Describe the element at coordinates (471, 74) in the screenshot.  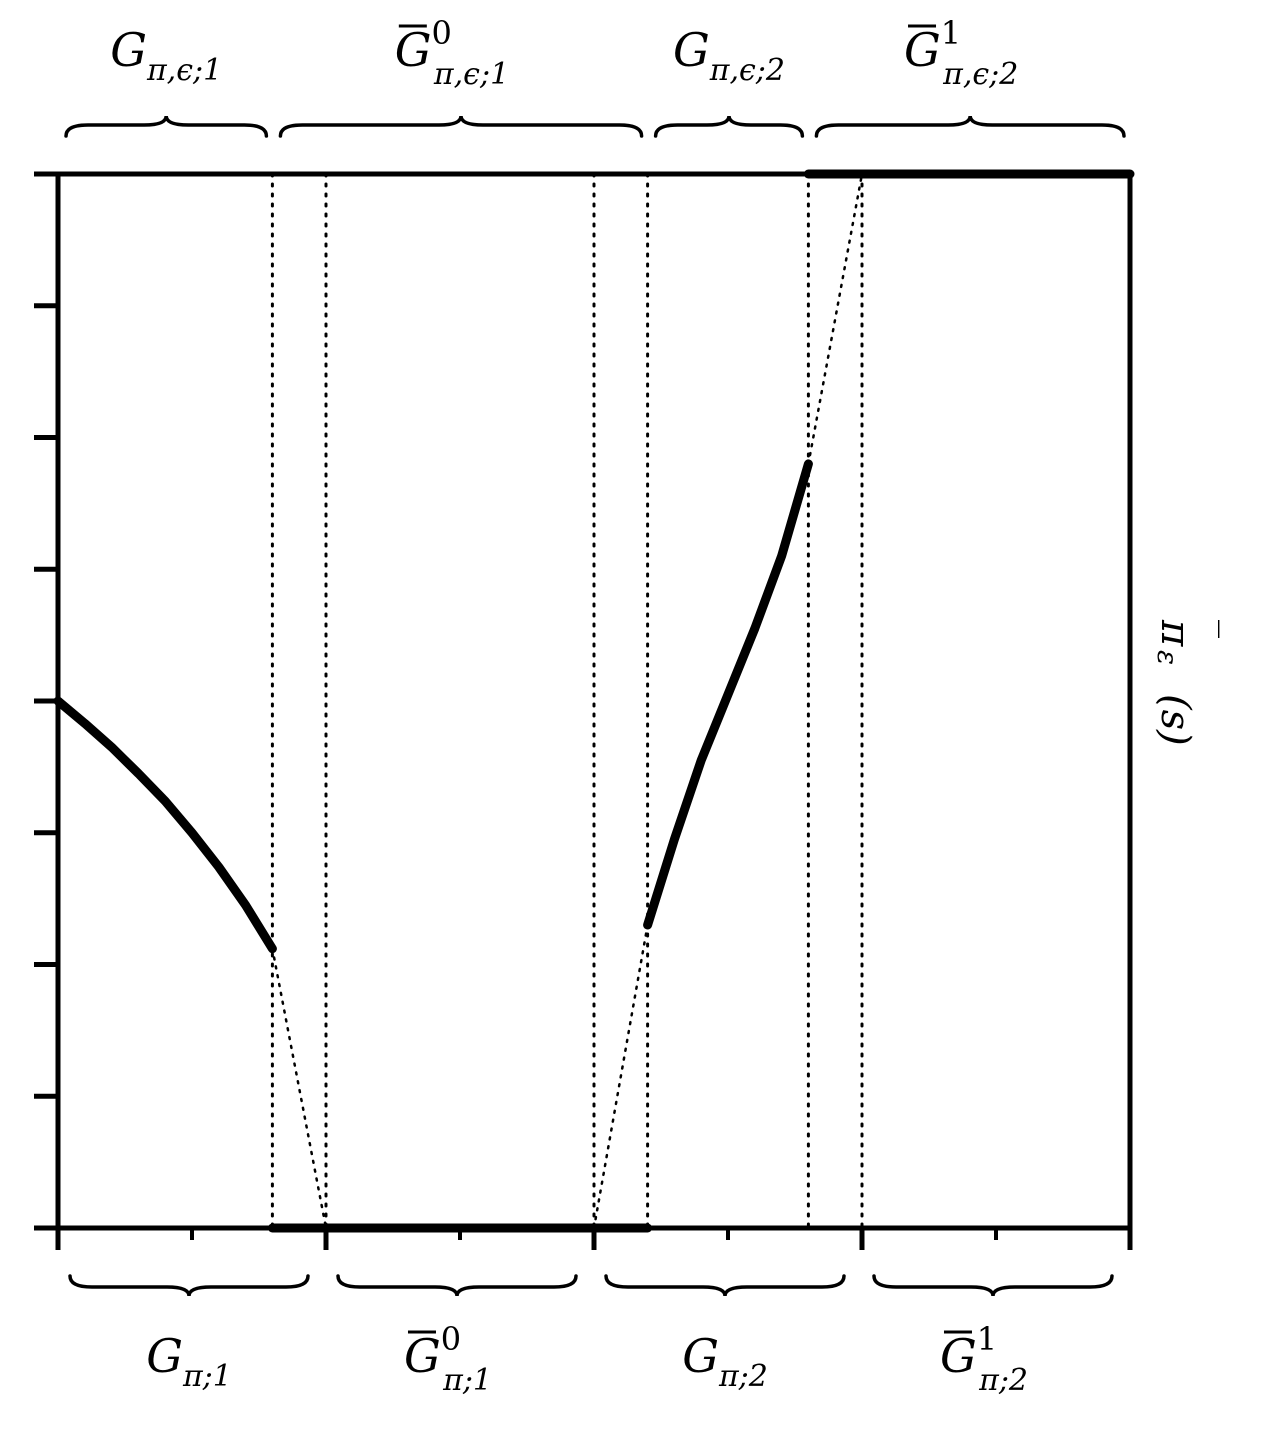
I see `top-group-label-1-sub: π,ϵ;1` at that location.